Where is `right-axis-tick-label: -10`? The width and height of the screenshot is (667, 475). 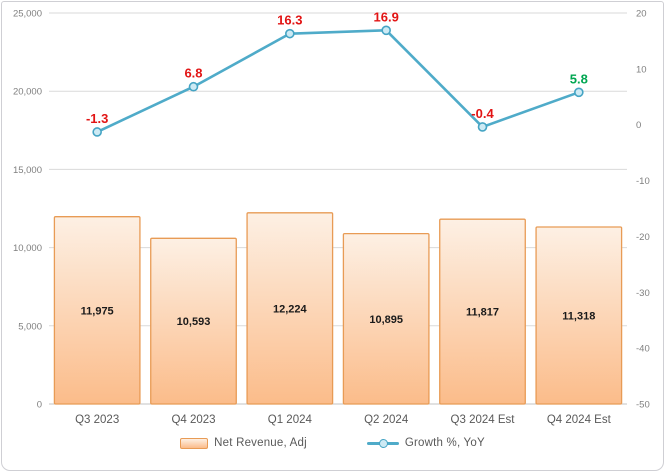 right-axis-tick-label: -10 is located at coordinates (643, 181).